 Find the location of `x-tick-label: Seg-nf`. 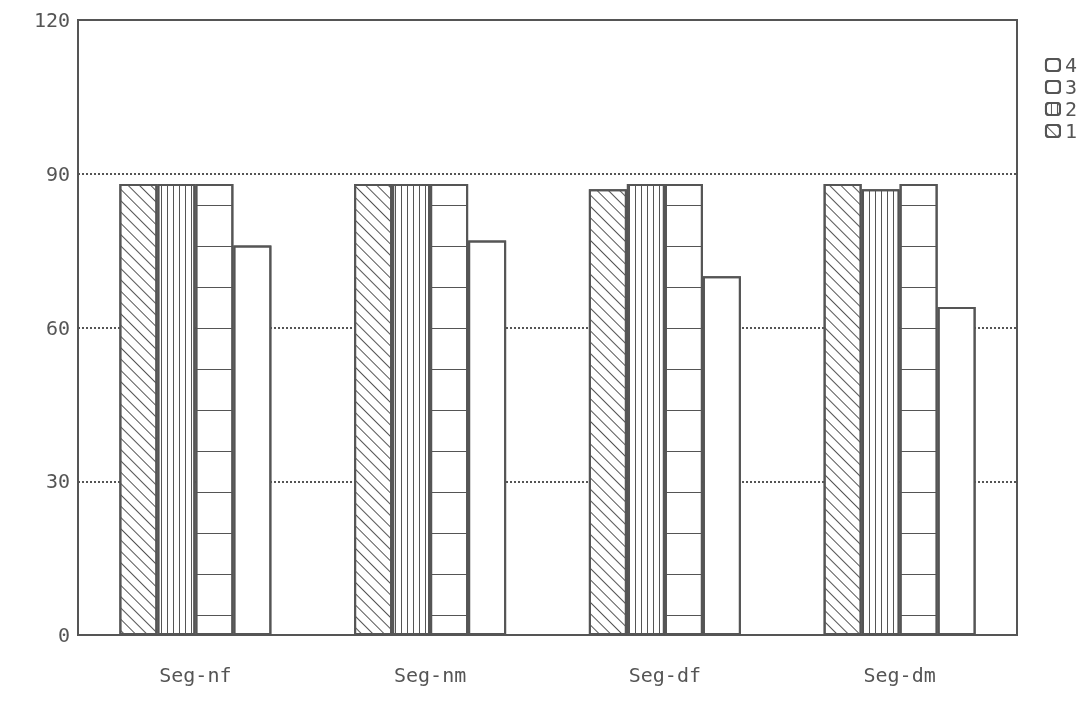

x-tick-label: Seg-nf is located at coordinates (195, 675).